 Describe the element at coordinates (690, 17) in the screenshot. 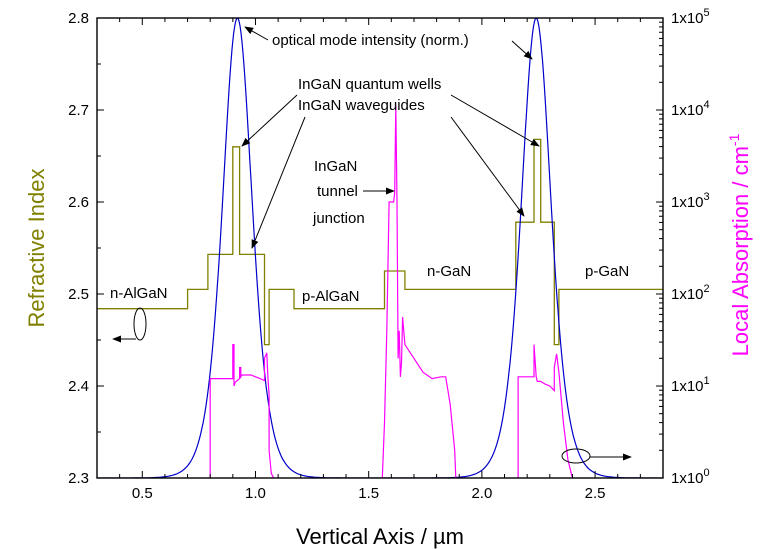

I see `y-right-tick-label: 1x10⁵` at that location.